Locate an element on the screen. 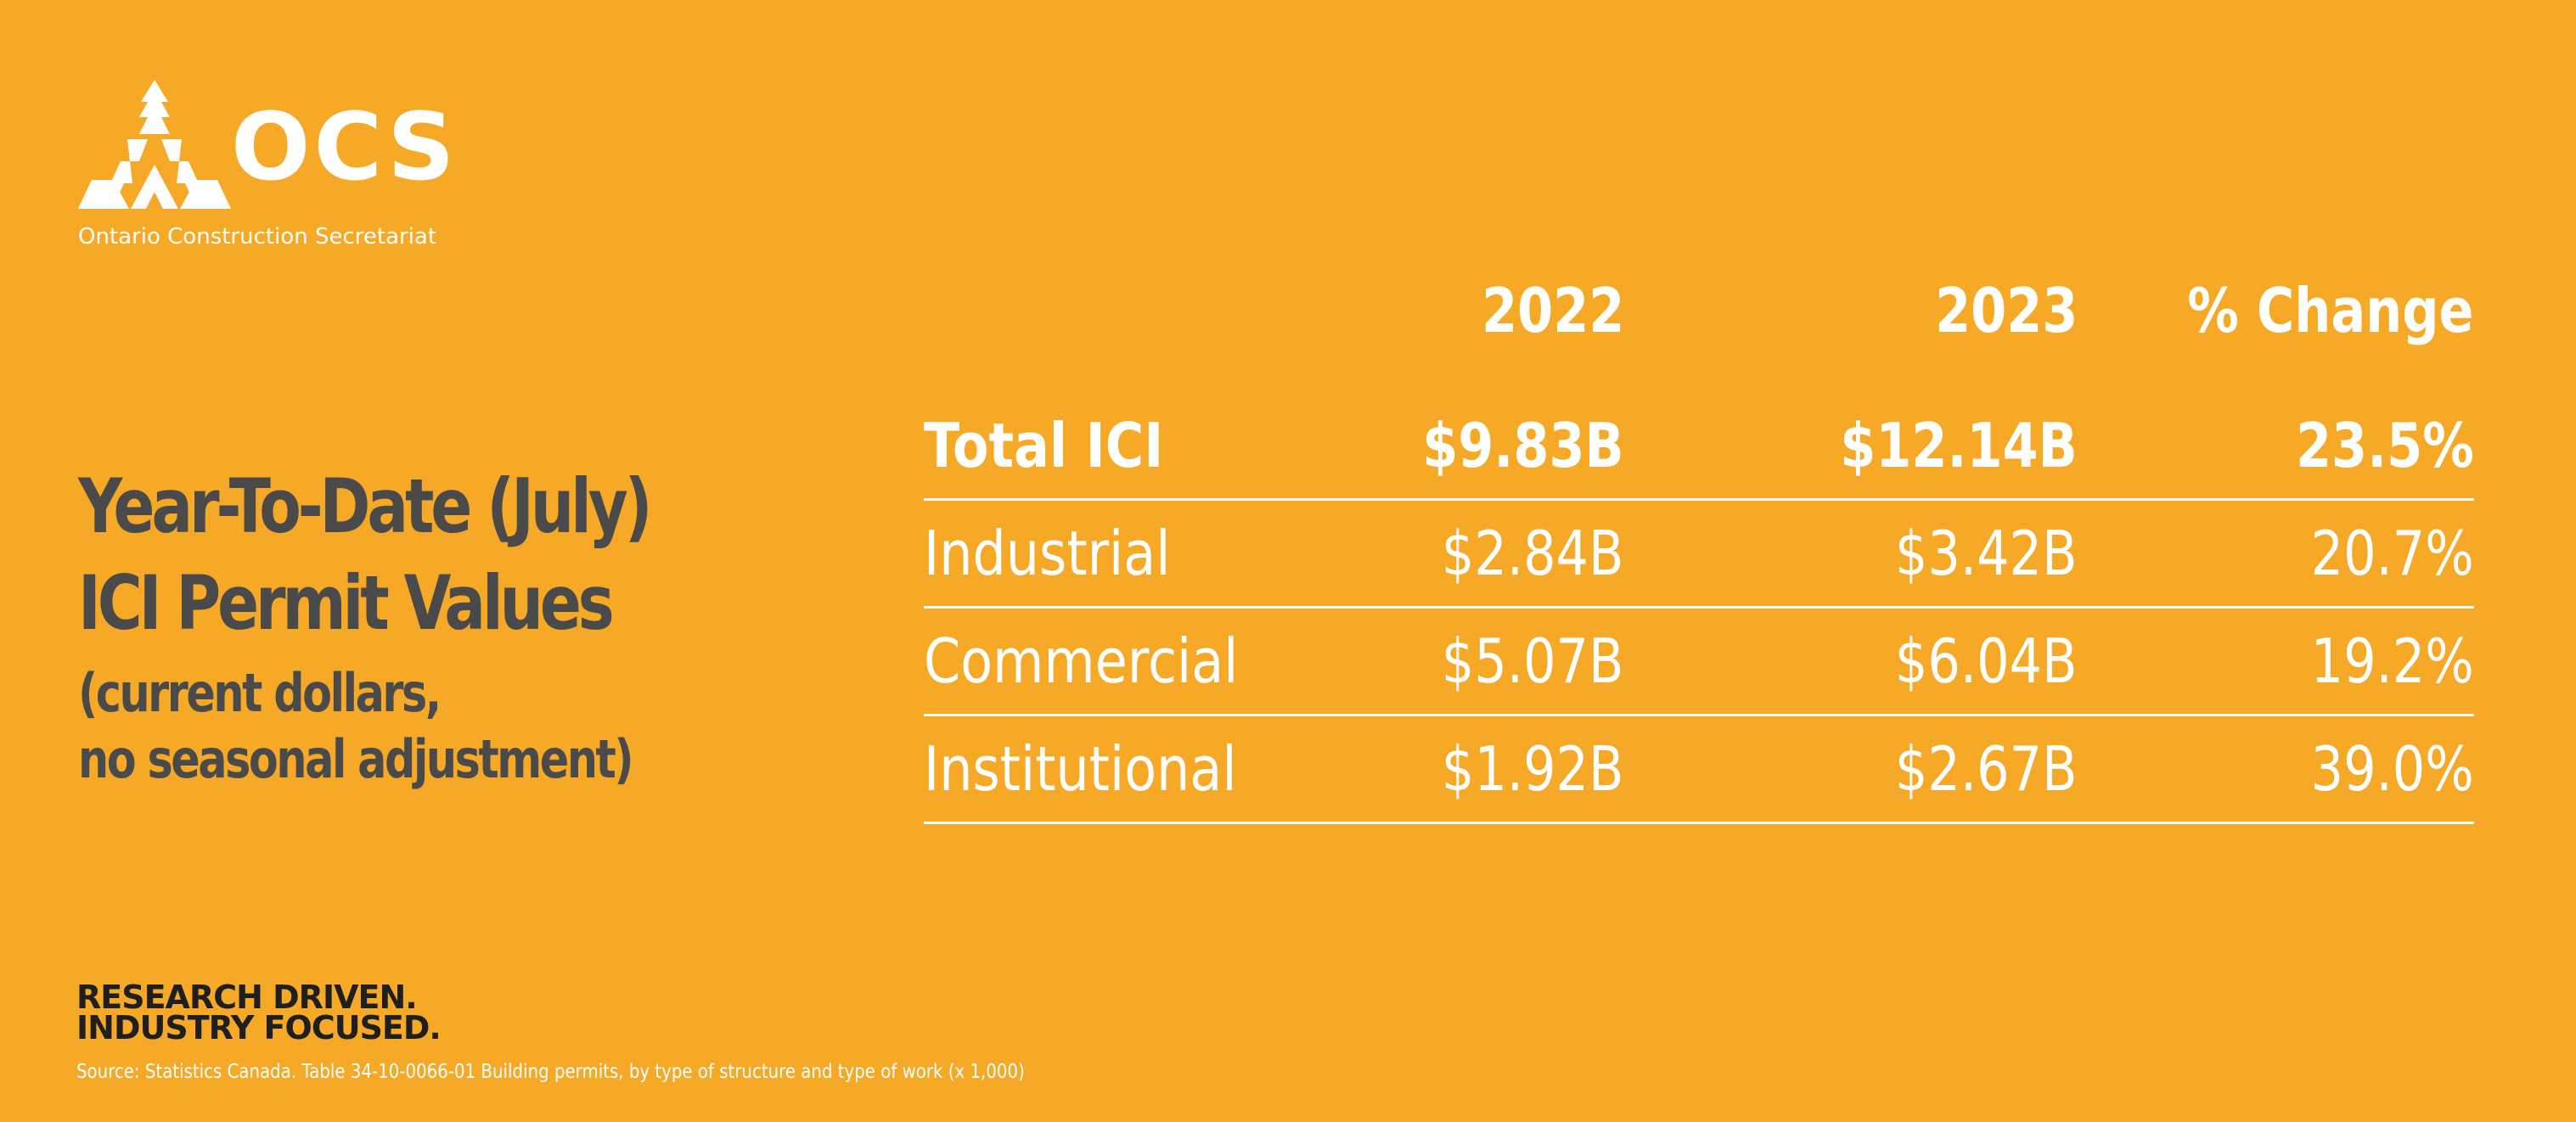  cell-2022: $5.07B is located at coordinates (1533, 661).